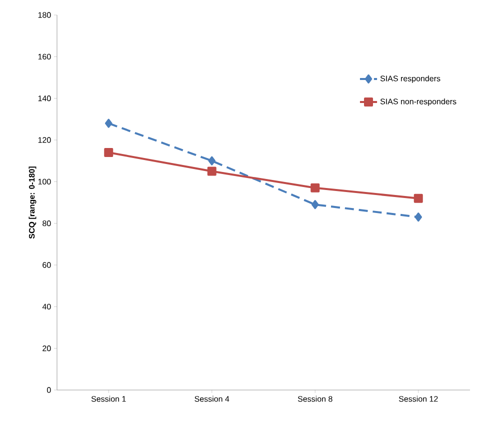 The height and width of the screenshot is (421, 496). I want to click on y-tick-label: 120, so click(44, 140).